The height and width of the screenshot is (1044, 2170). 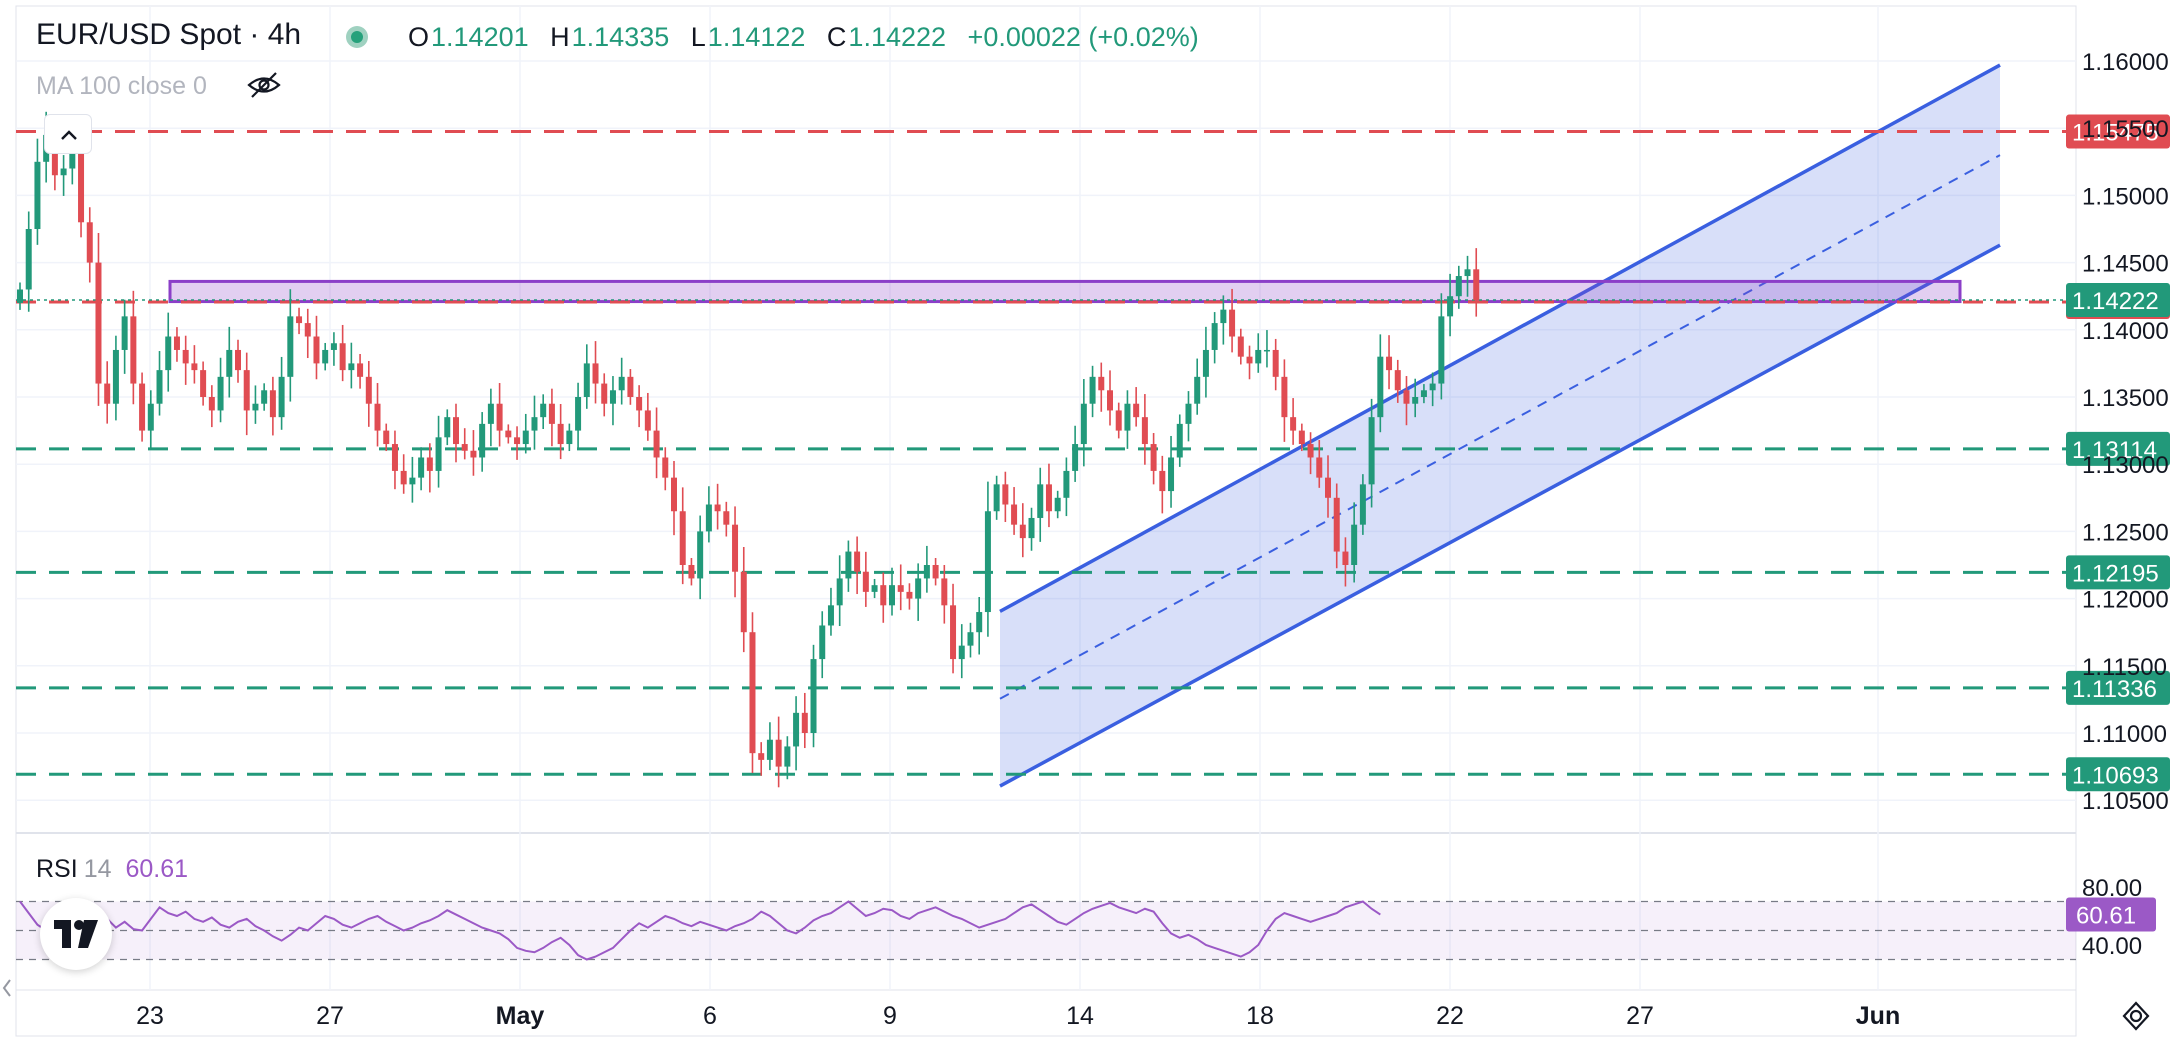 I want to click on ohlc-open: 1.14201, so click(x=480, y=37).